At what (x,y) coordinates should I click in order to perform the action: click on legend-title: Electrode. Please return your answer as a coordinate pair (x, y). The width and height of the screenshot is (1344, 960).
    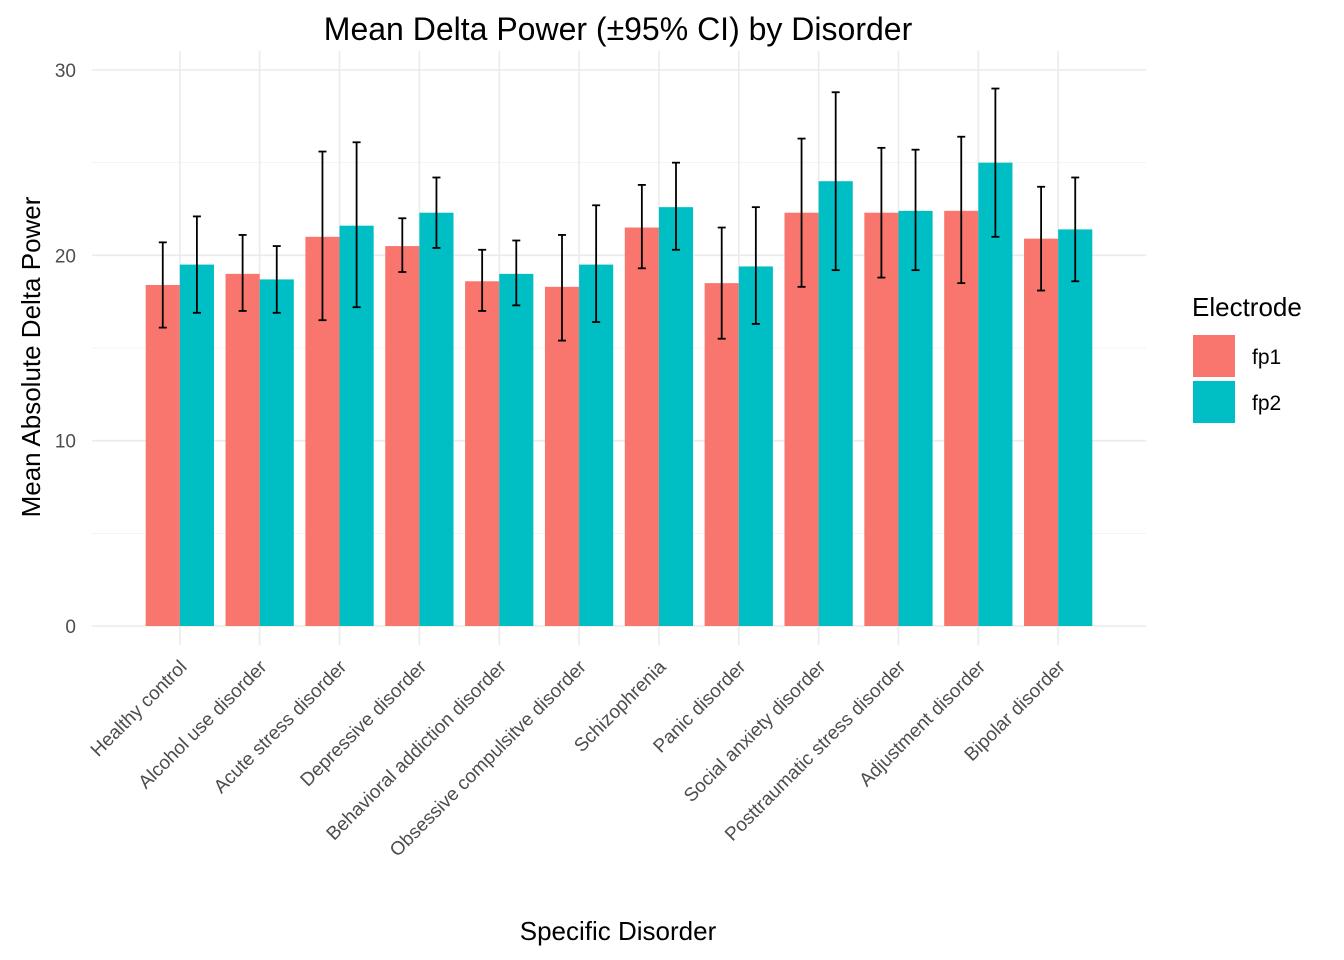
    Looking at the image, I should click on (1247, 307).